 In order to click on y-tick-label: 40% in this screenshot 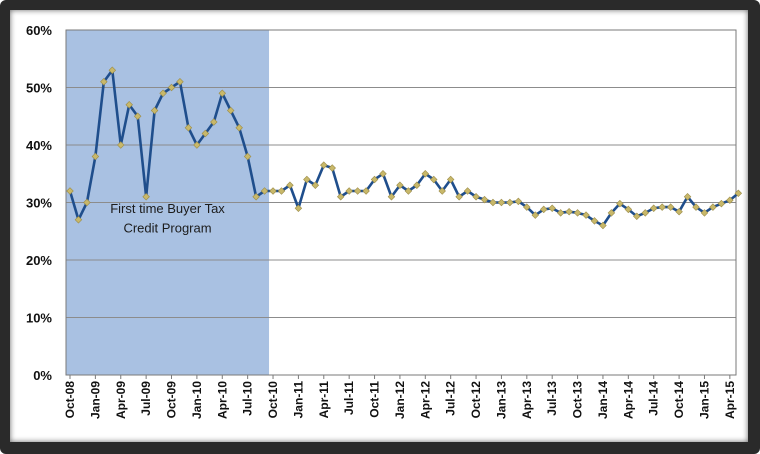, I will do `click(39, 145)`.